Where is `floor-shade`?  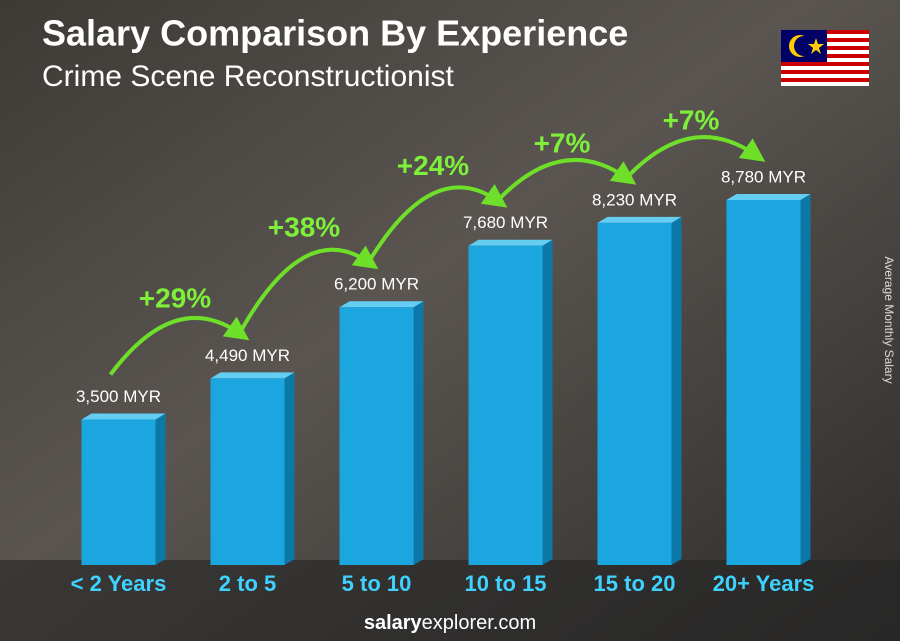 floor-shade is located at coordinates (450, 600).